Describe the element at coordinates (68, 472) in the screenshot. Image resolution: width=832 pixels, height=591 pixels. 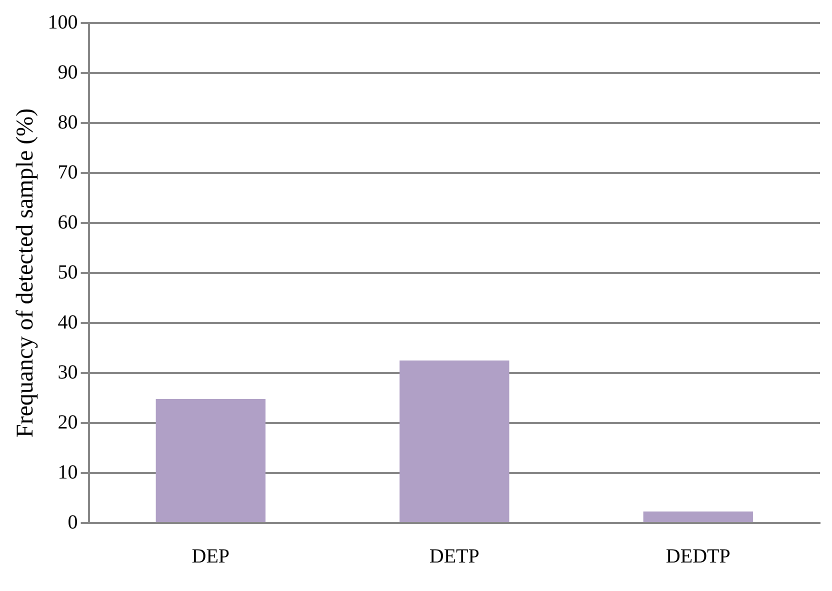
I see `y-tick-label: 10` at that location.